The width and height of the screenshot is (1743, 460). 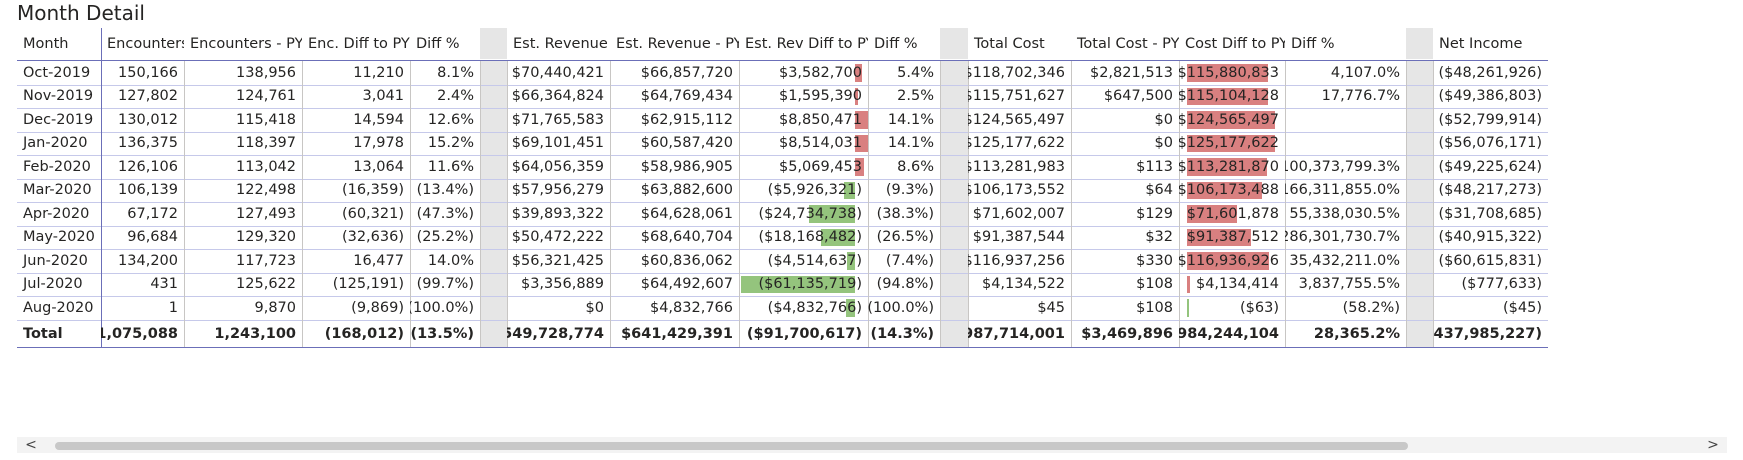 I want to click on column-header-cost-diff-pct: Diff %, so click(x=1313, y=43).